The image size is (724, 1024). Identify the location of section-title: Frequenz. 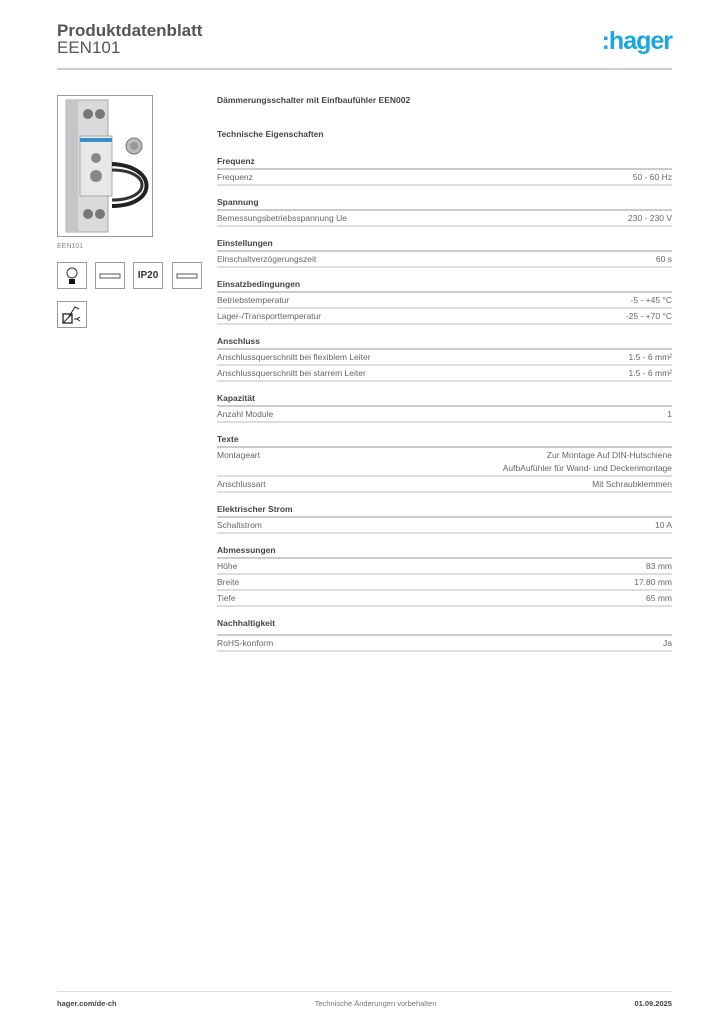
(444, 162).